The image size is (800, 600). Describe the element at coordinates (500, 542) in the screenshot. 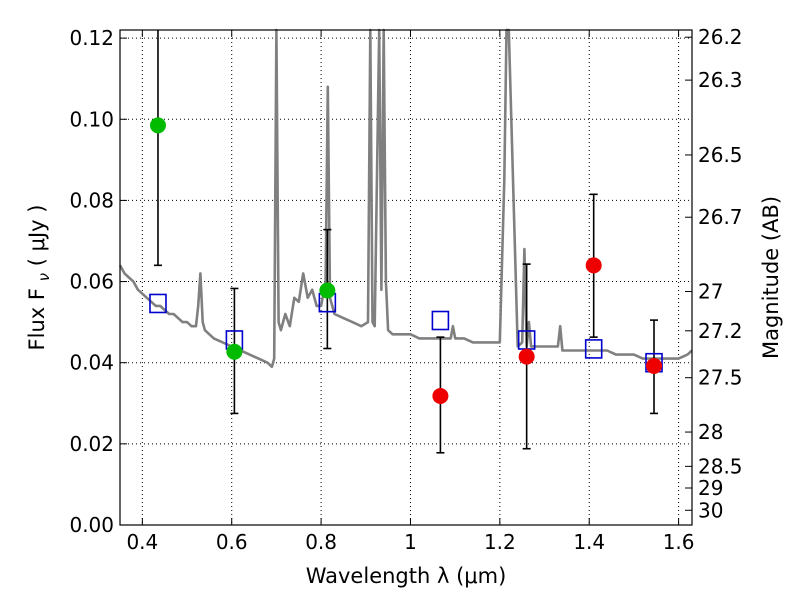

I see `x-tick-label: 1.2` at that location.